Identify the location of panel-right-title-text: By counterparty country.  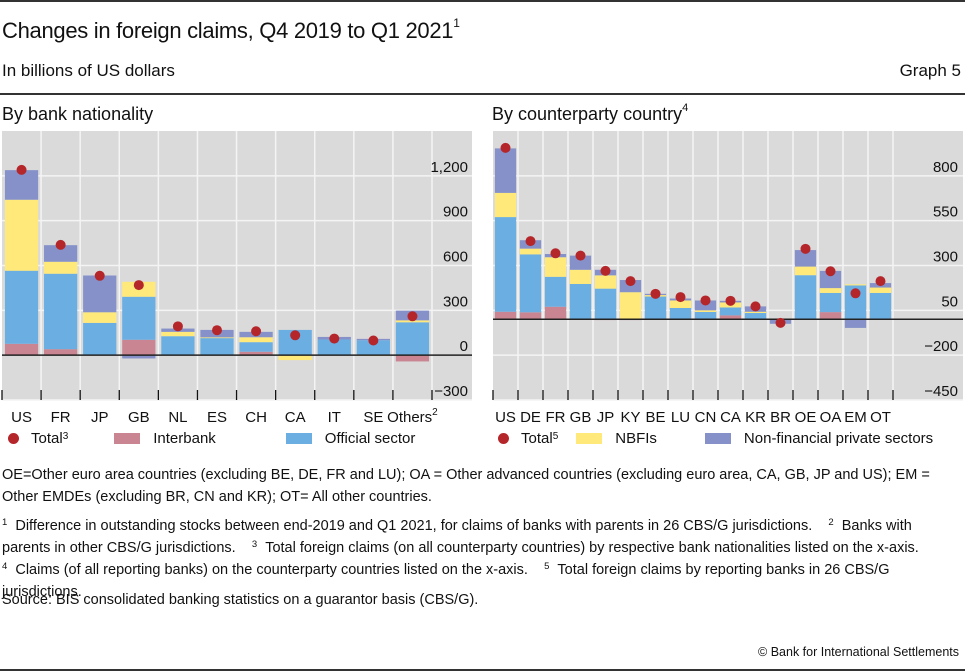
(587, 114).